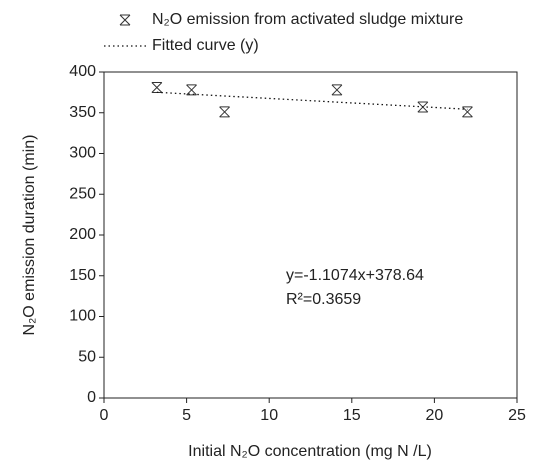 This screenshot has height=474, width=554. Describe the element at coordinates (323, 299) in the screenshot. I see `r2-annotation: R²=0.3659` at that location.